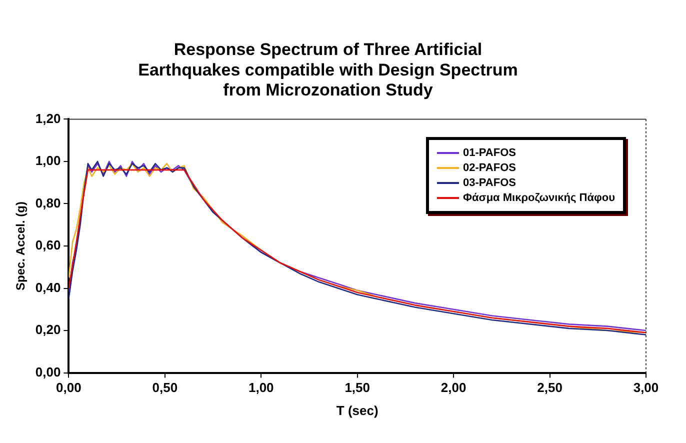 The height and width of the screenshot is (443, 686). What do you see at coordinates (48, 118) in the screenshot?
I see `y-tick-label: 1,20` at bounding box center [48, 118].